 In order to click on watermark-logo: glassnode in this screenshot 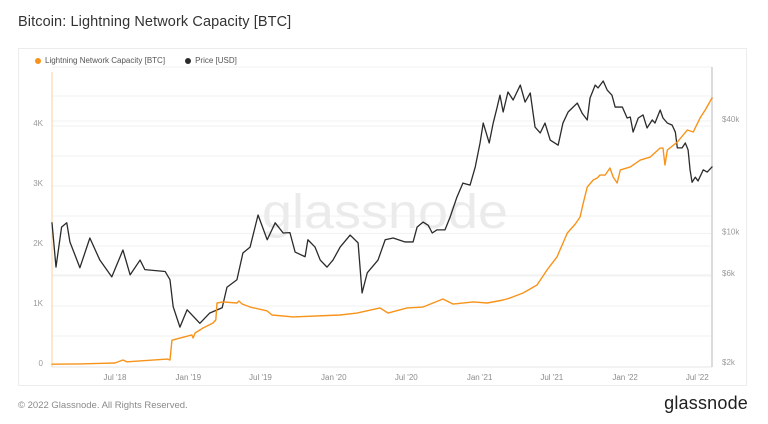, I will do `click(385, 212)`.